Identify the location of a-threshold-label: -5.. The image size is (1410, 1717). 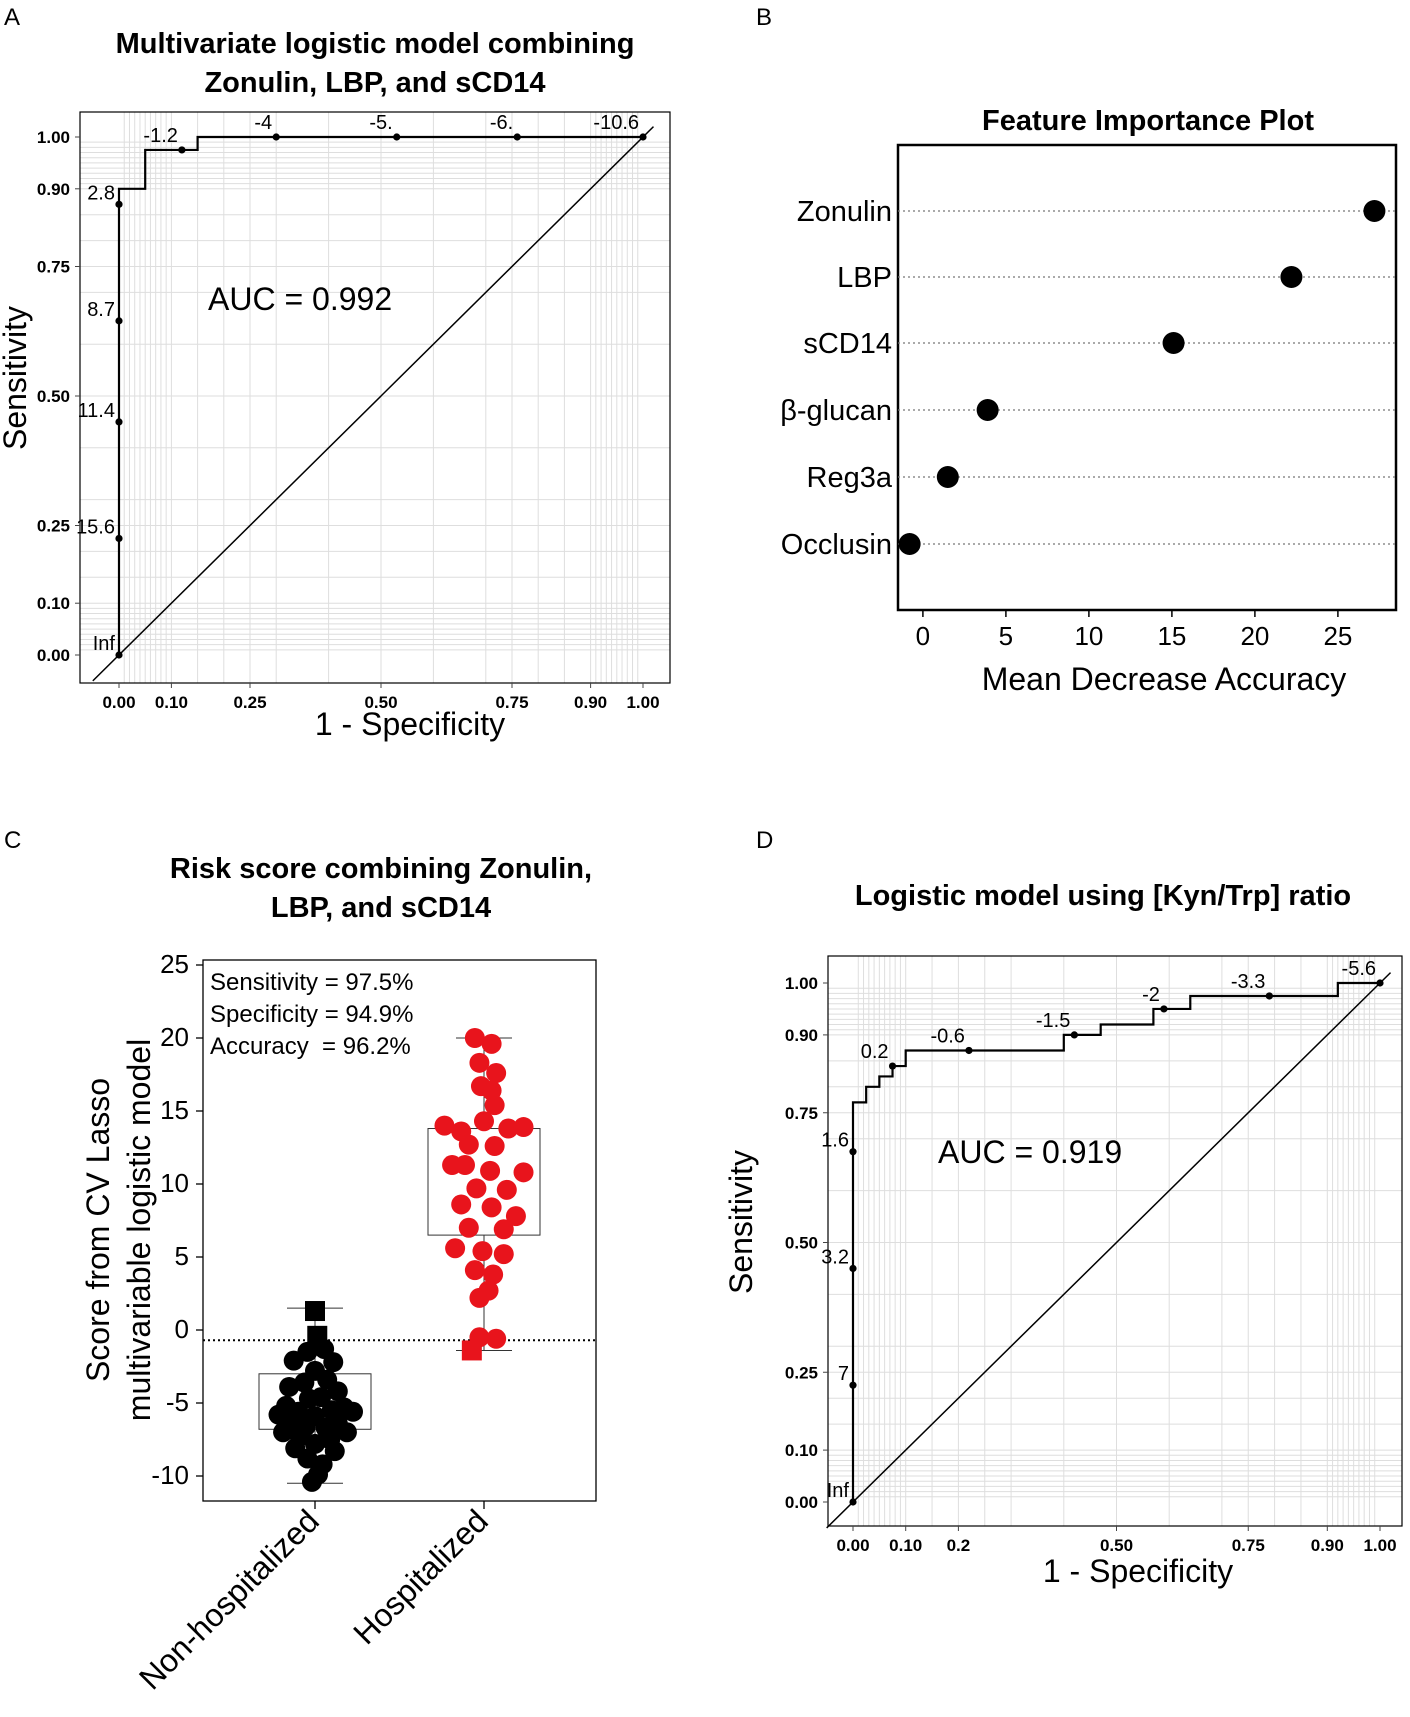
(380, 123).